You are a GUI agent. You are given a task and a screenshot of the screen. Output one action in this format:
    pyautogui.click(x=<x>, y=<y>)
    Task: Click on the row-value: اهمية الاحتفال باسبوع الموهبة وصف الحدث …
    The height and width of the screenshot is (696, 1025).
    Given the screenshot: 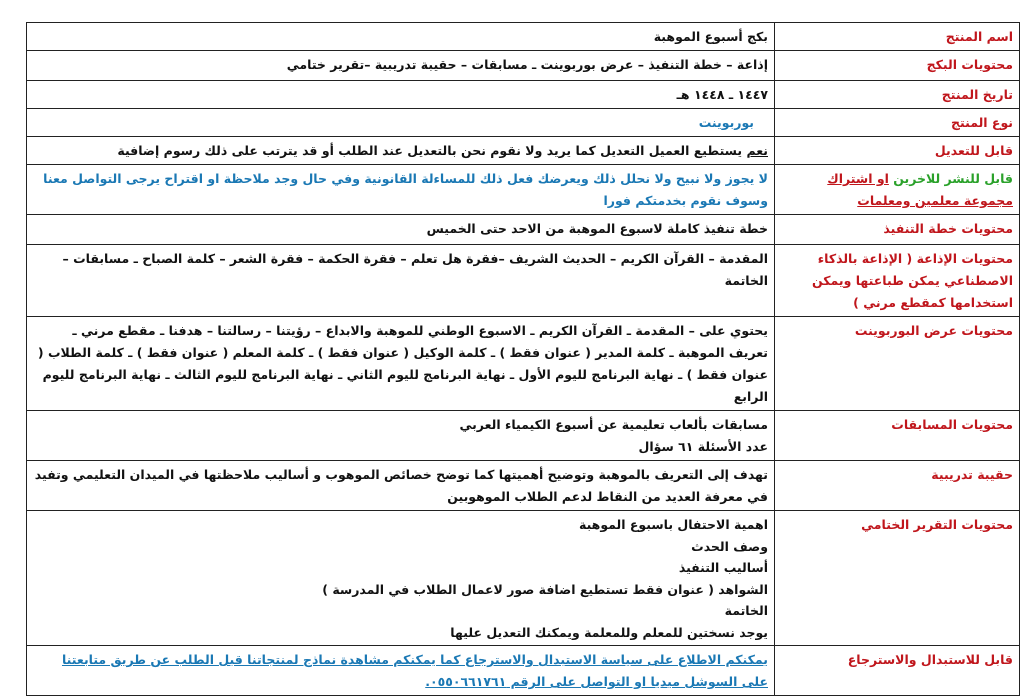 What is the action you would take?
    pyautogui.click(x=400, y=578)
    